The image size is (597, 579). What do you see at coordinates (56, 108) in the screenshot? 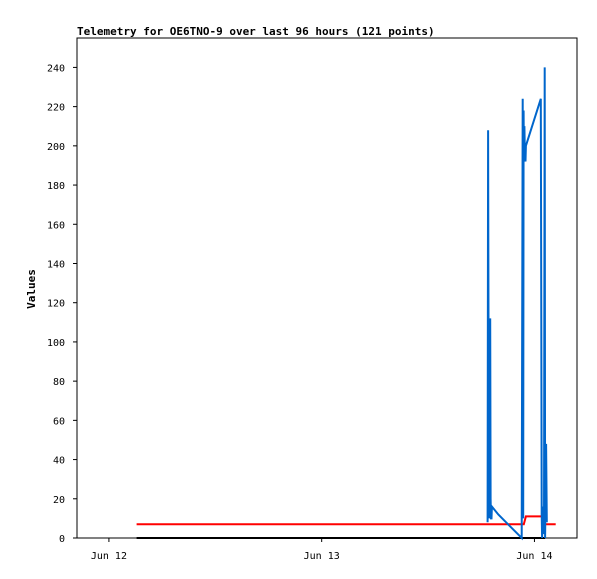
I see `y-tick-label-220: 220` at bounding box center [56, 108].